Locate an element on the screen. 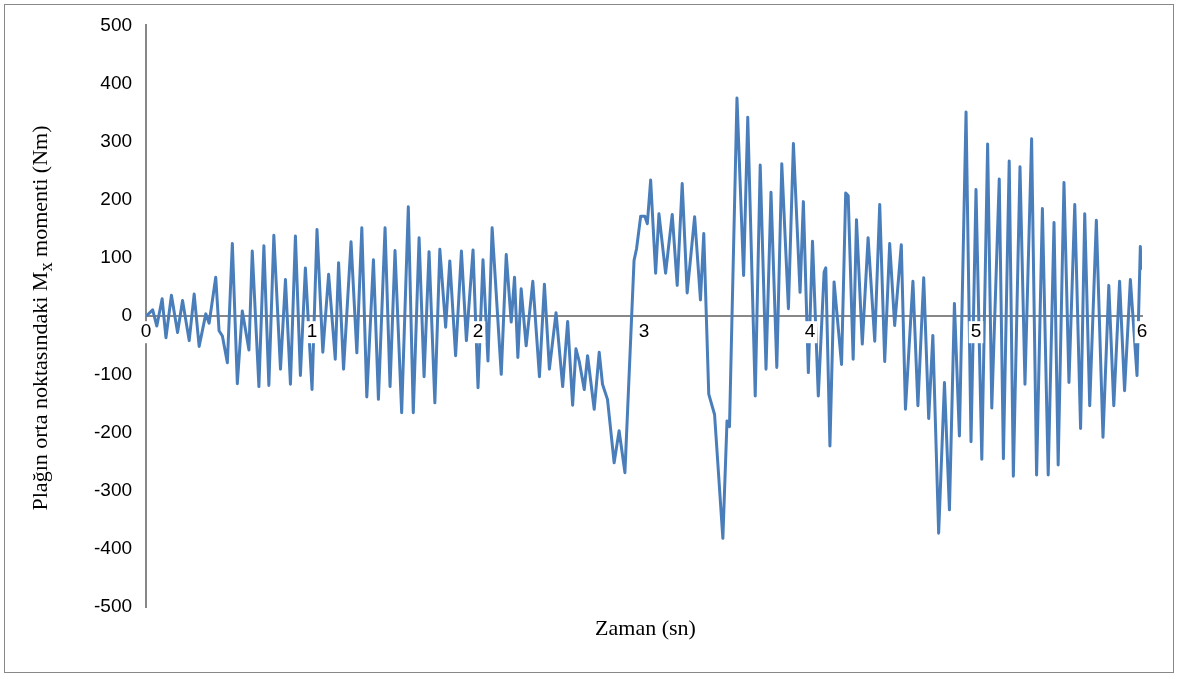 The height and width of the screenshot is (679, 1180). y-tick-label: 0 is located at coordinates (127, 315).